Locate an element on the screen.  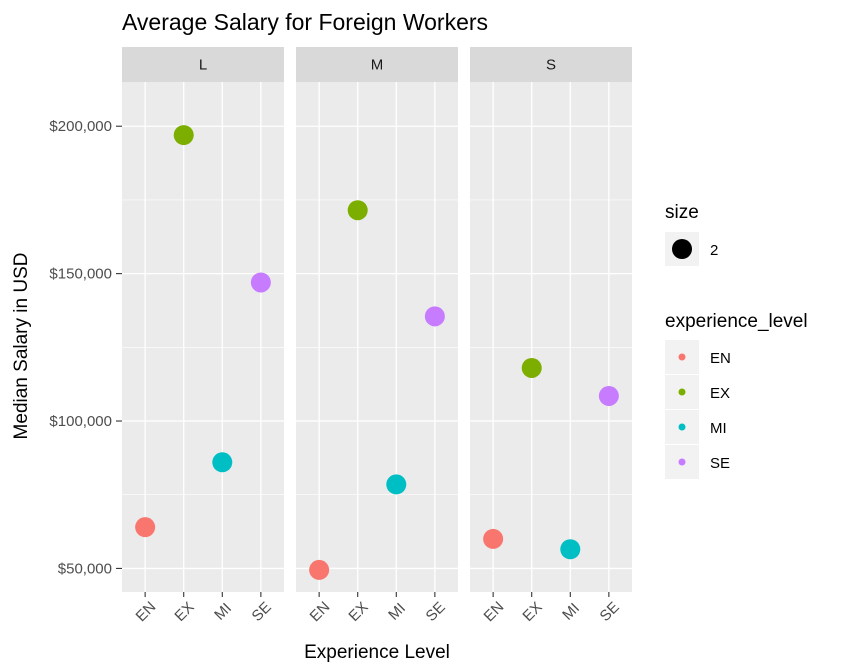
facet-strip-label: M is located at coordinates (377, 65).